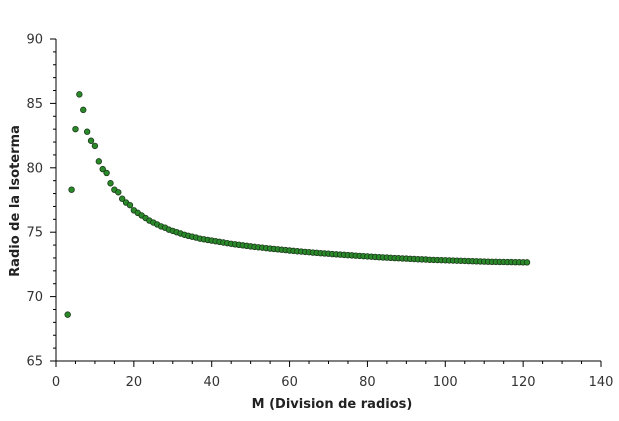 The image size is (619, 421). I want to click on x-tick-label: 120, so click(523, 382).